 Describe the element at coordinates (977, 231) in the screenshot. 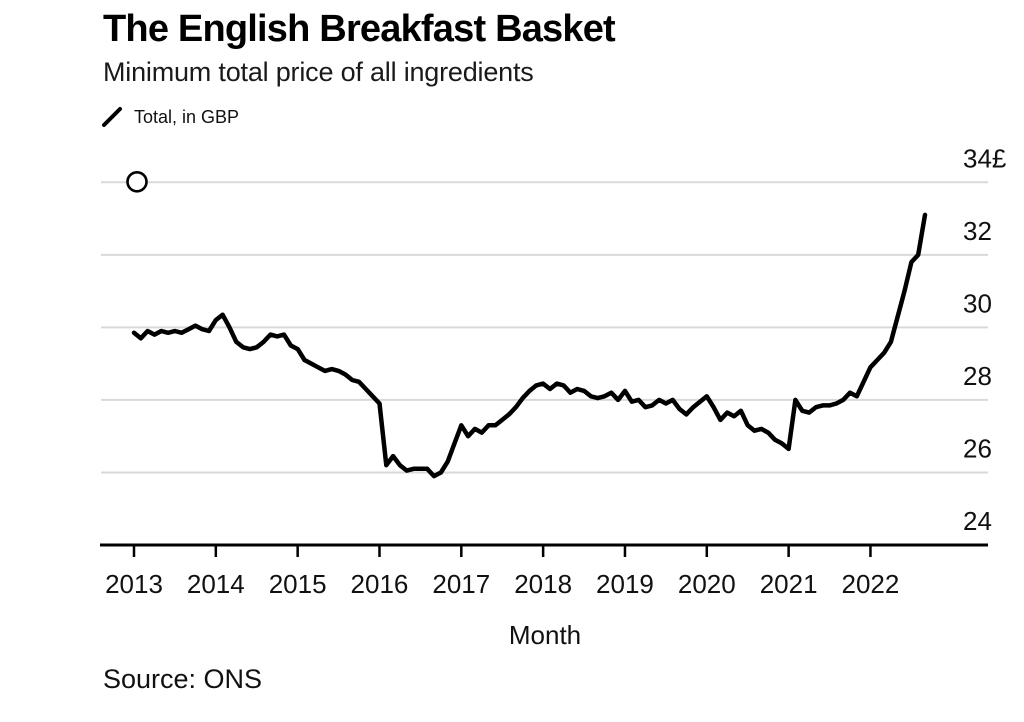

I see `y-tick-label: 32` at that location.